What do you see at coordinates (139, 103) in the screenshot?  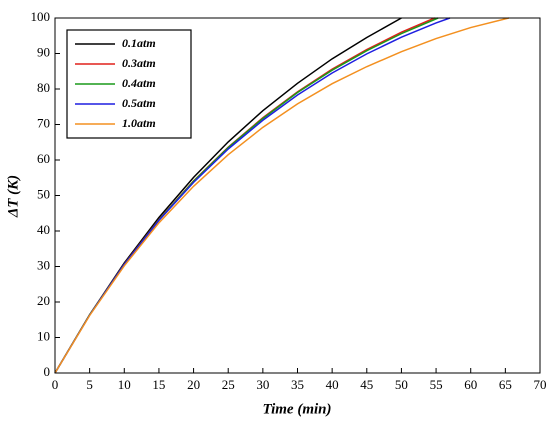 I see `legend-label: 0.5atm` at bounding box center [139, 103].